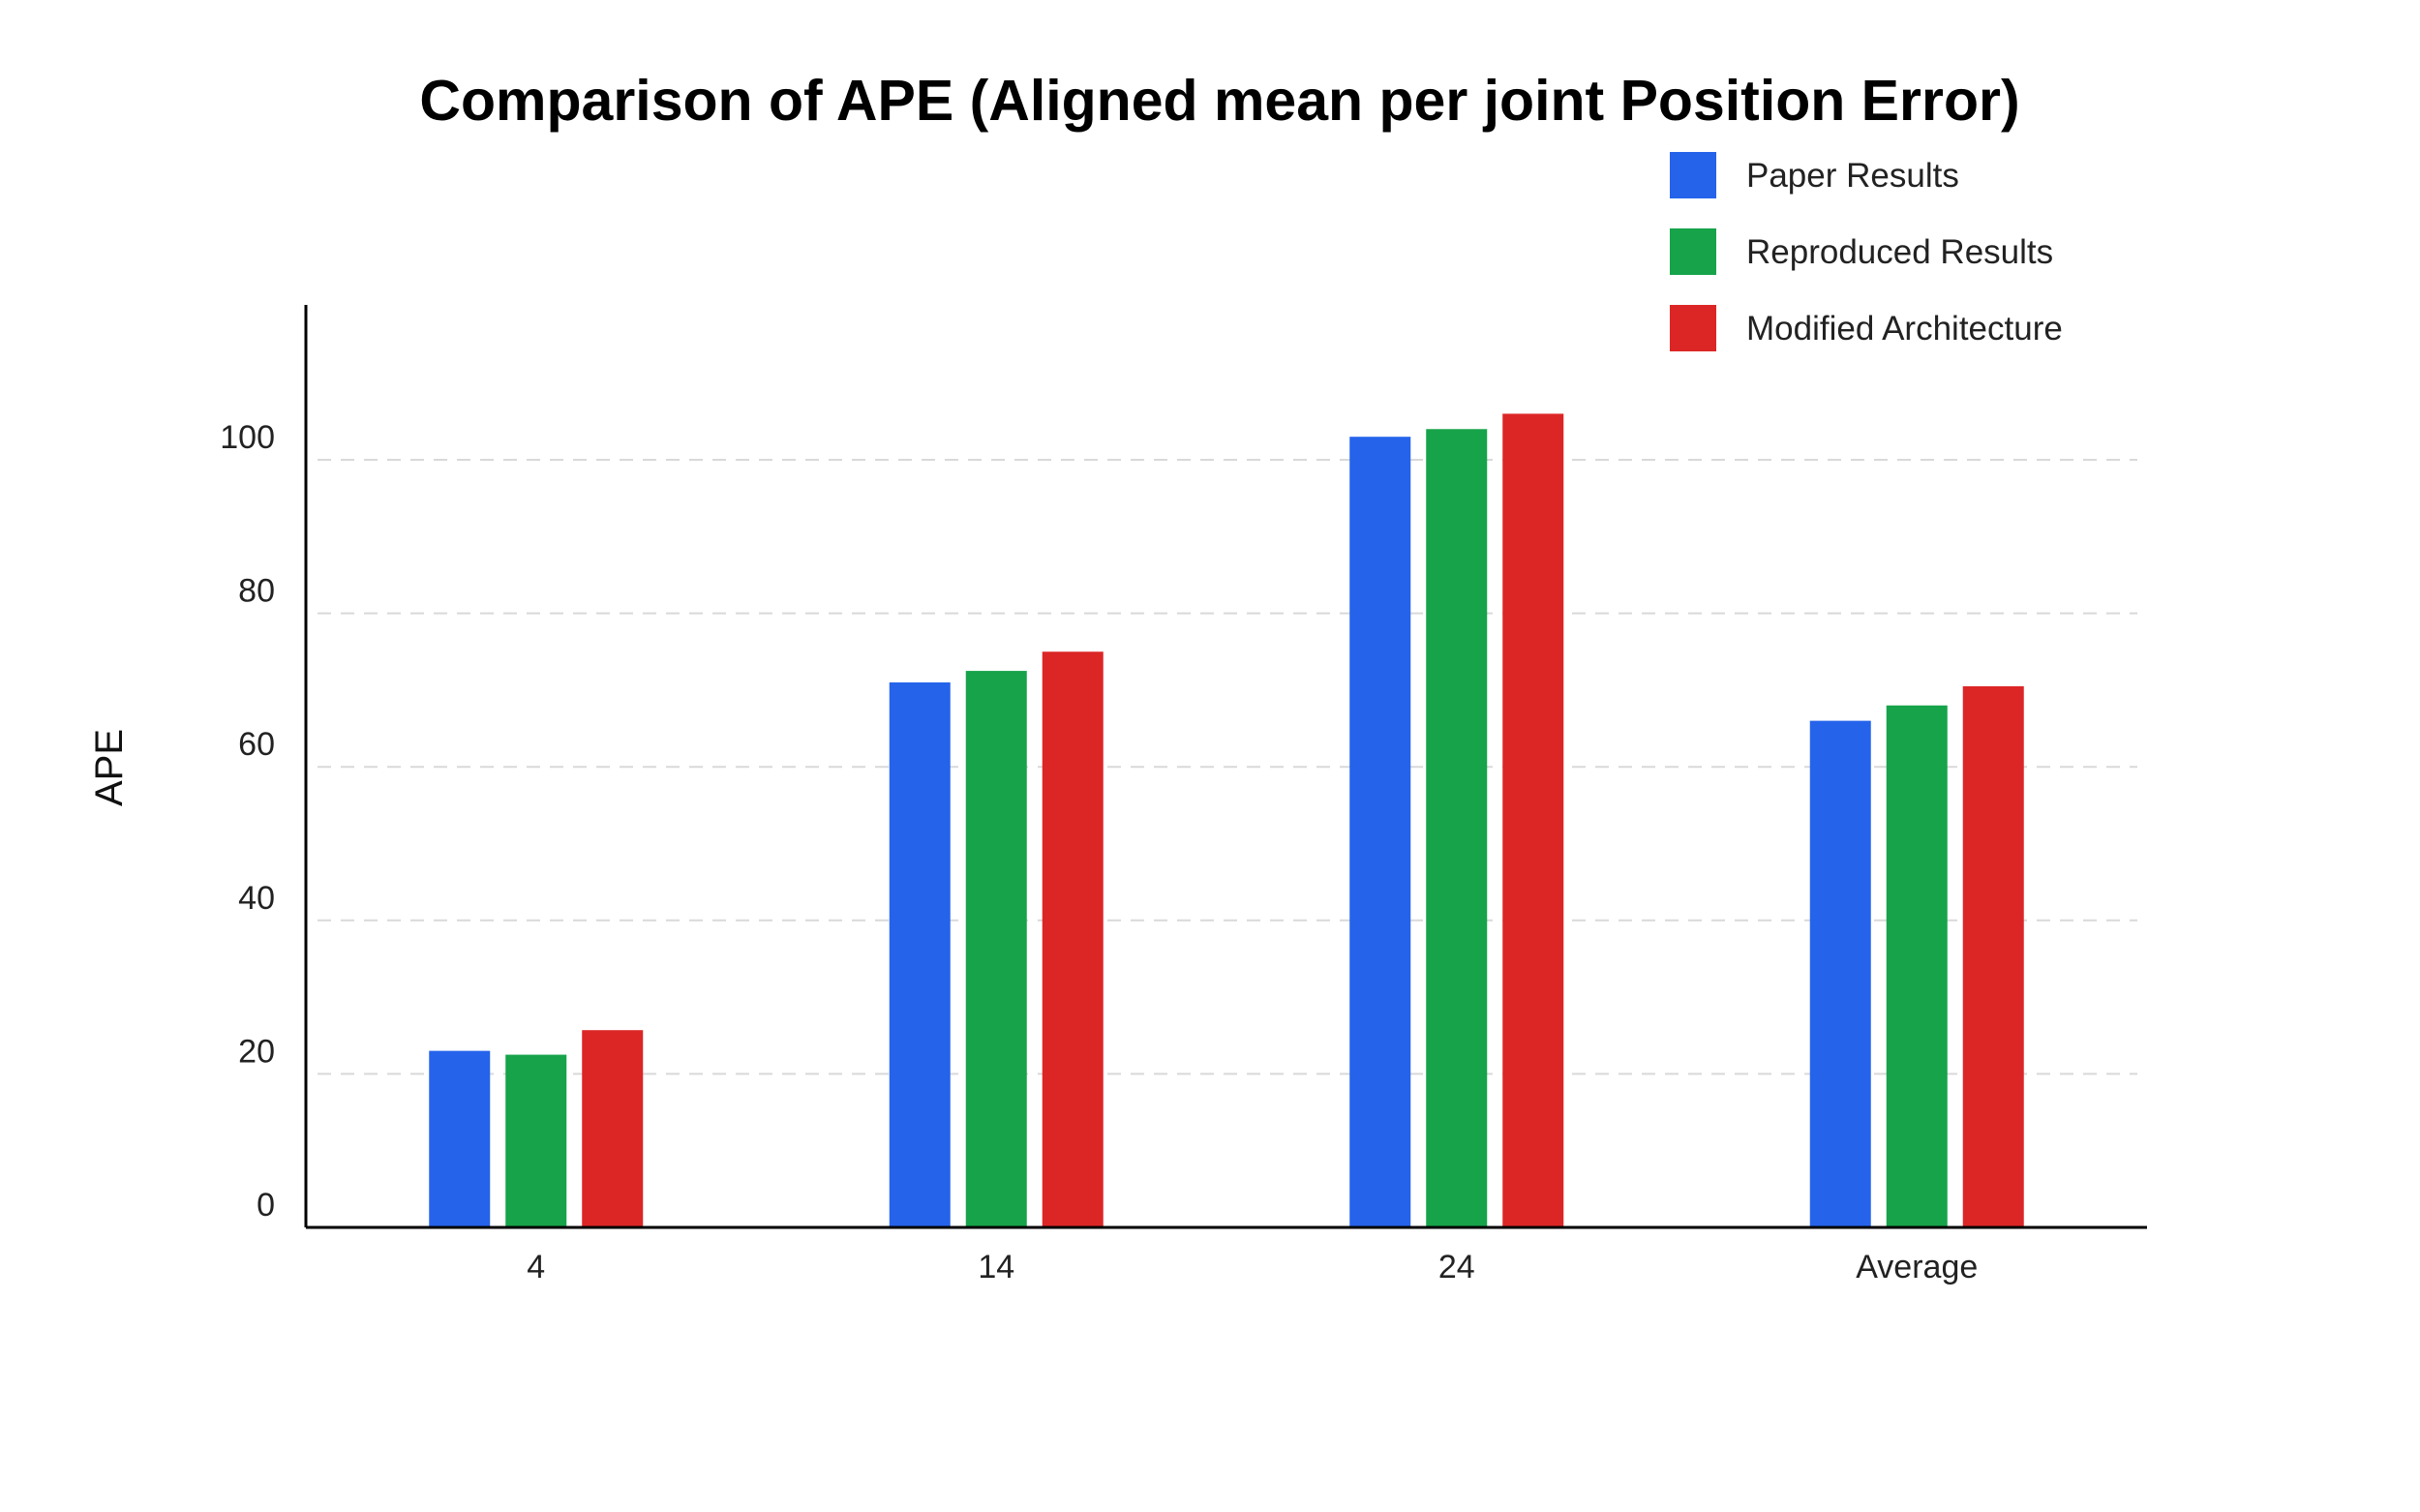  Describe the element at coordinates (1852, 176) in the screenshot. I see `legend-label: Paper Results` at that location.